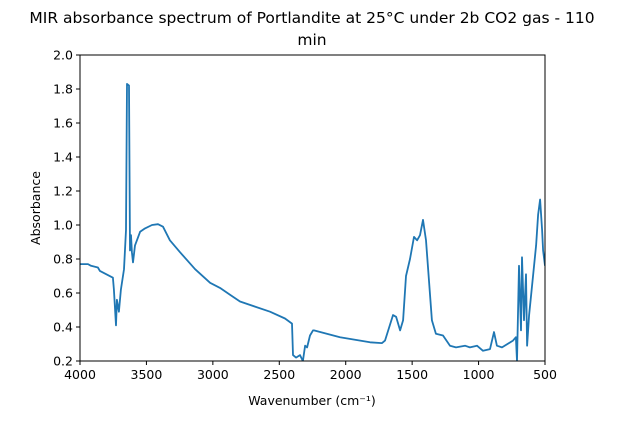 The image size is (625, 424). Describe the element at coordinates (63, 157) in the screenshot. I see `y-tick-label: 1.4` at that location.